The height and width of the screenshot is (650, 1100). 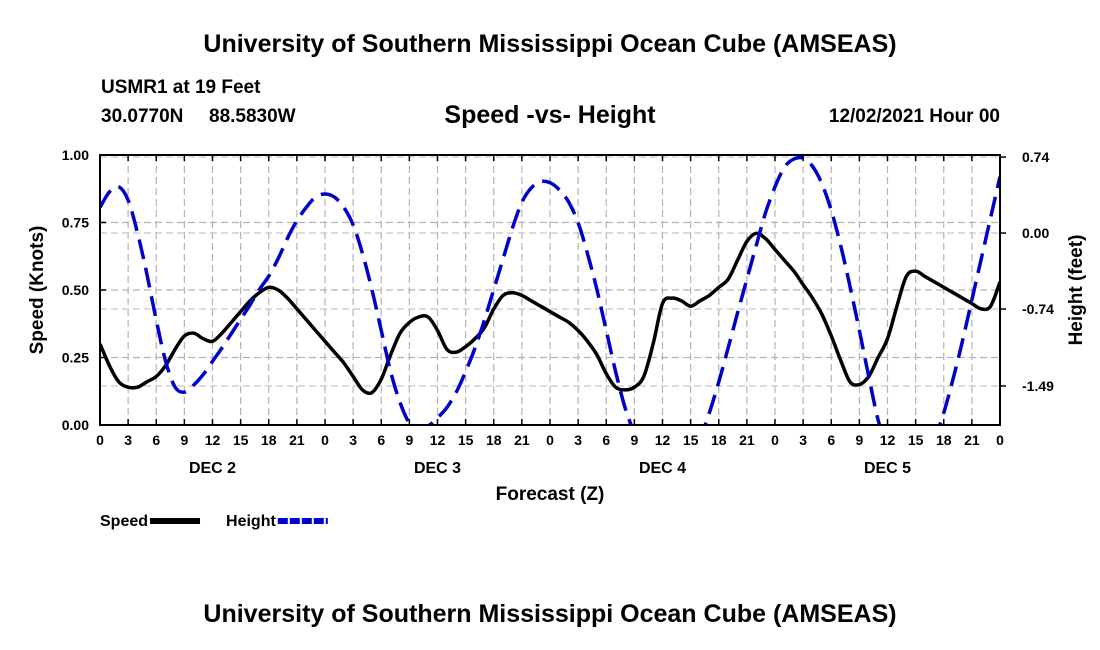 What do you see at coordinates (181, 87) in the screenshot?
I see `station-label: USMR1 at 19 Feet` at bounding box center [181, 87].